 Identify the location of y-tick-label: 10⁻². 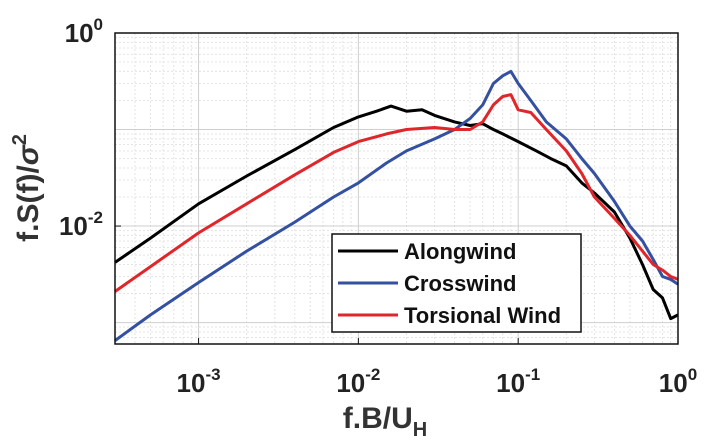
(81, 224).